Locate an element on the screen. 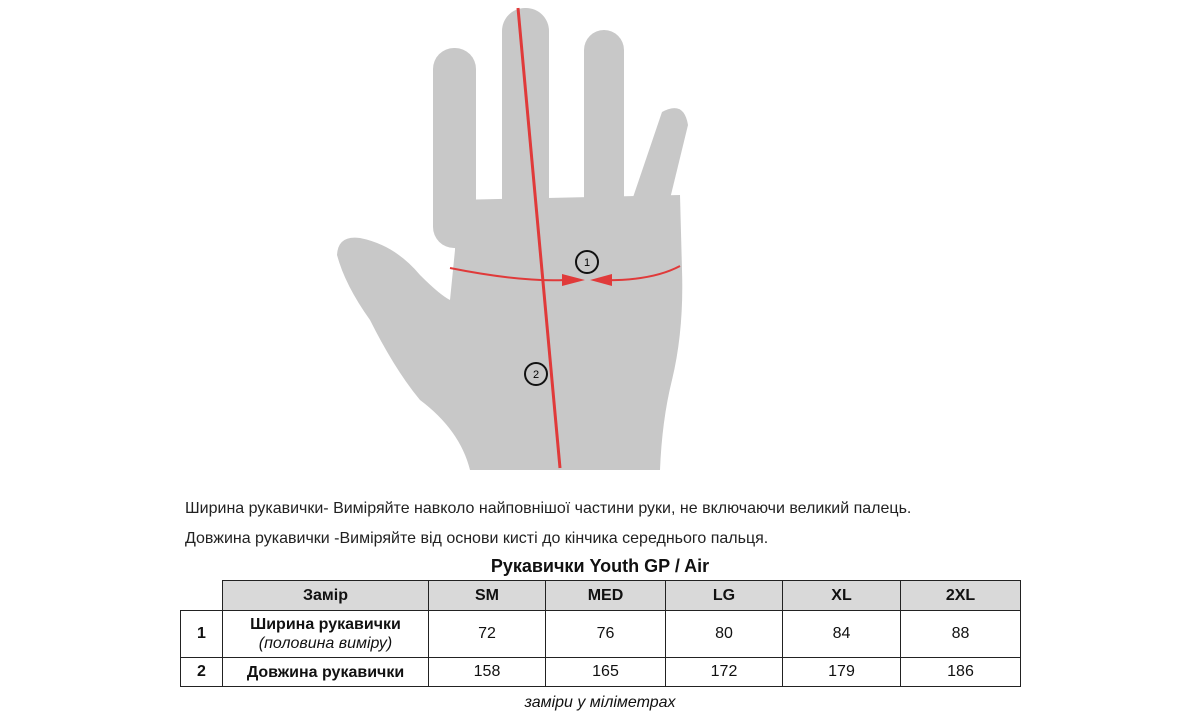 The width and height of the screenshot is (1200, 716). table-title: Рукавички Youth GP / Air is located at coordinates (600, 566).